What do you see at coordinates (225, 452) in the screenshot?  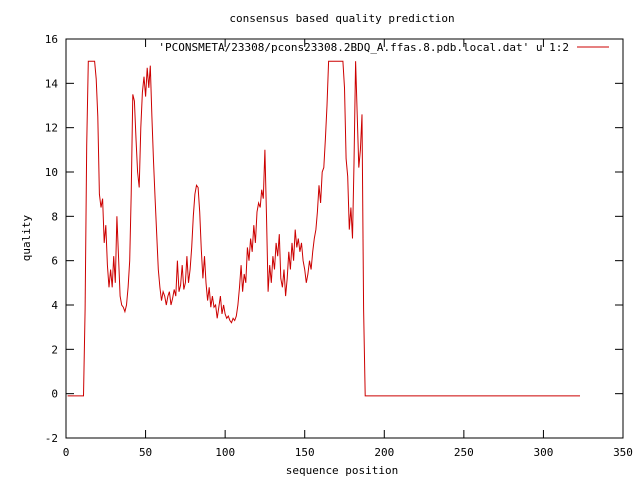 I see `x-tick-label: 100` at bounding box center [225, 452].